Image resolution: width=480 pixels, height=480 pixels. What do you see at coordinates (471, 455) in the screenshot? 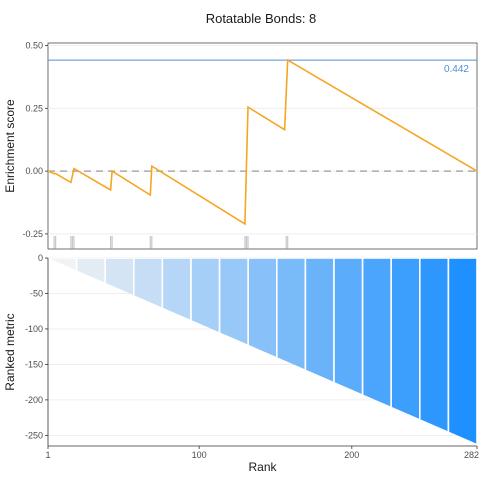
I see `x-tick-label: 282` at bounding box center [471, 455].